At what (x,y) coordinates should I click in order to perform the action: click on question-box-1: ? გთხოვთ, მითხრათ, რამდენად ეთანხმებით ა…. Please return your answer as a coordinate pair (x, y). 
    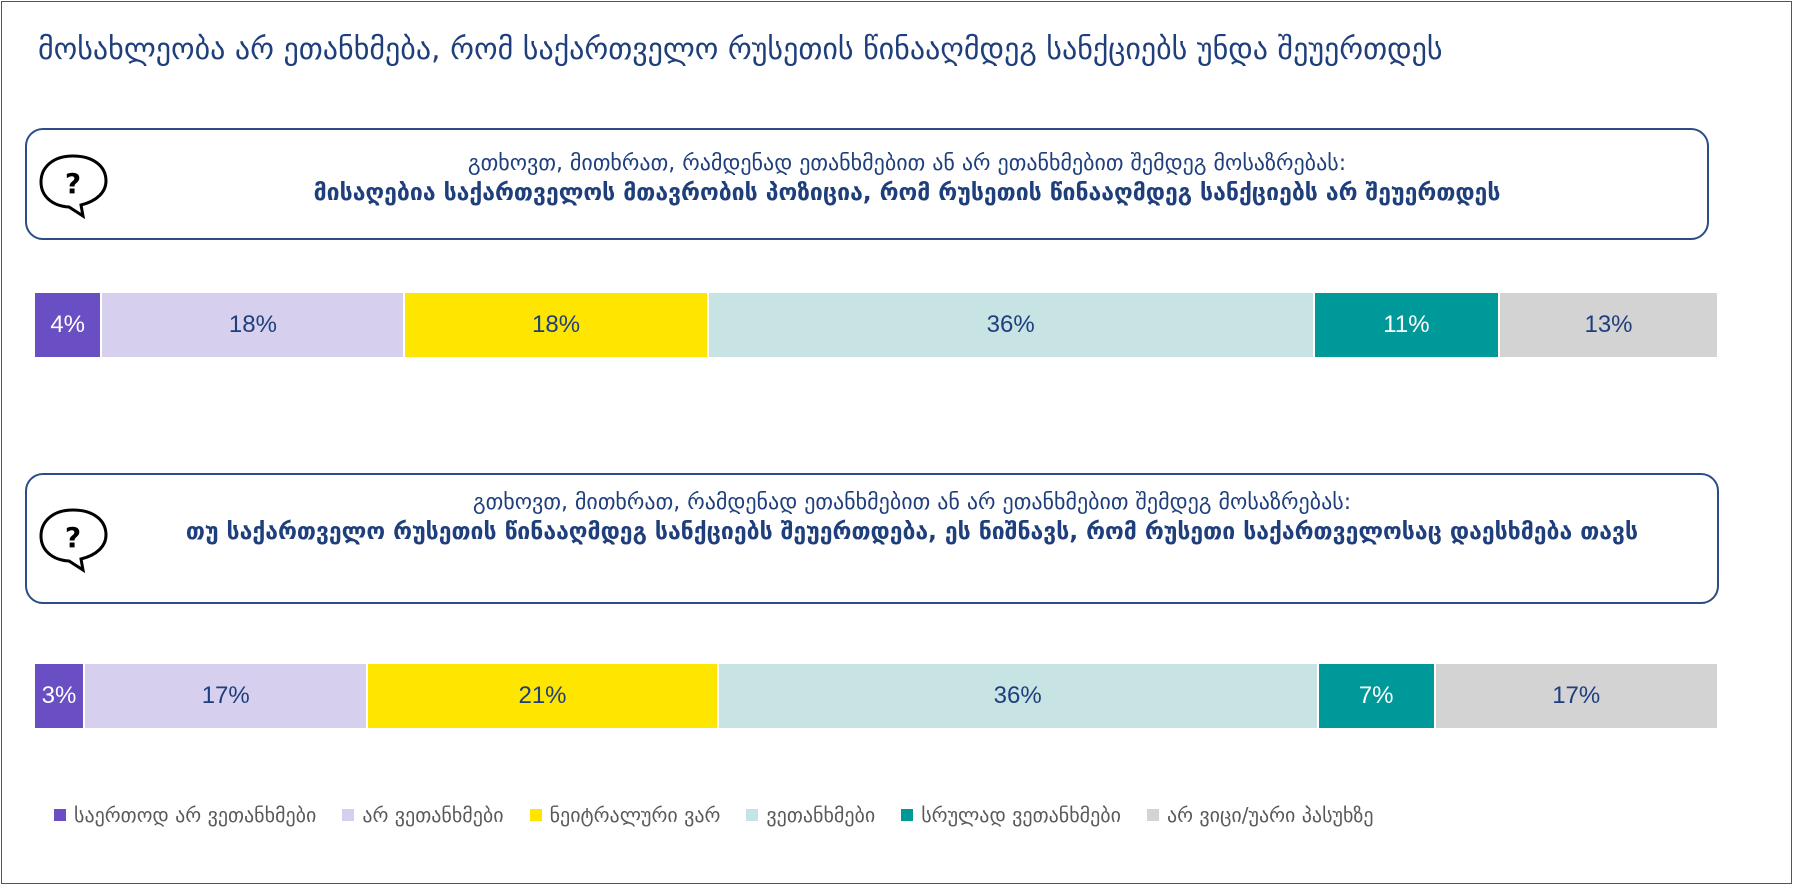
    Looking at the image, I should click on (867, 184).